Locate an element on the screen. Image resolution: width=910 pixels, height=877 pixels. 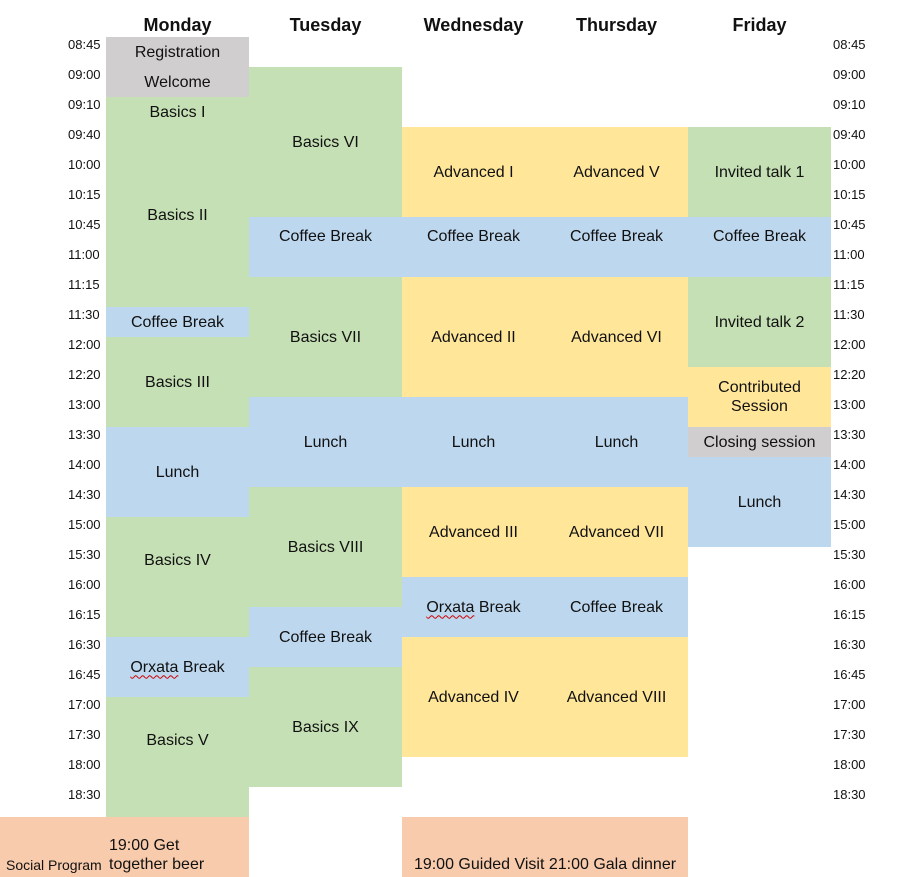
session-registration: Registration is located at coordinates (177, 52).